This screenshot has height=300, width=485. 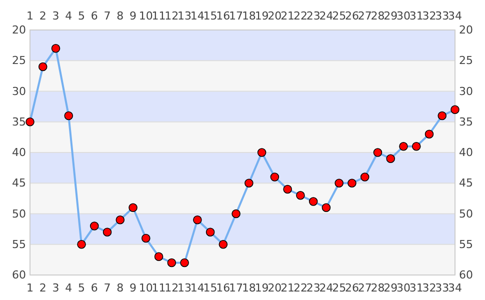 What do you see at coordinates (466, 91) in the screenshot?
I see `y2-tick-label: 30` at bounding box center [466, 91].